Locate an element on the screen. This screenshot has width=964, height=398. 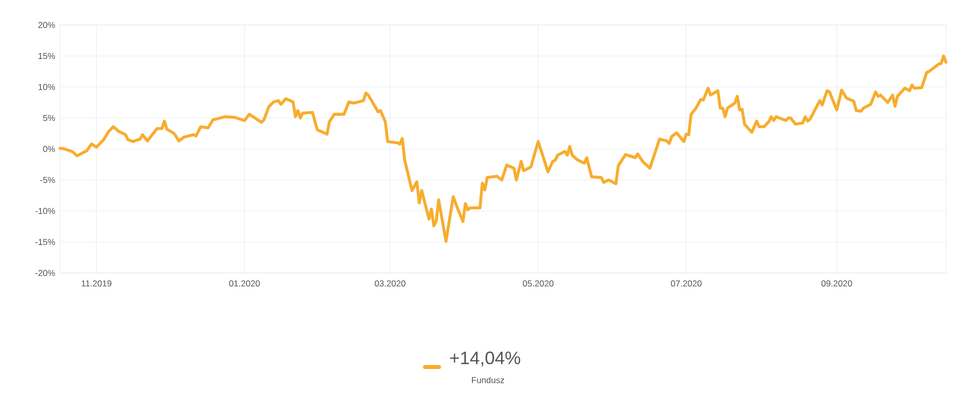
x-tick-label: 03.2020 is located at coordinates (390, 283).